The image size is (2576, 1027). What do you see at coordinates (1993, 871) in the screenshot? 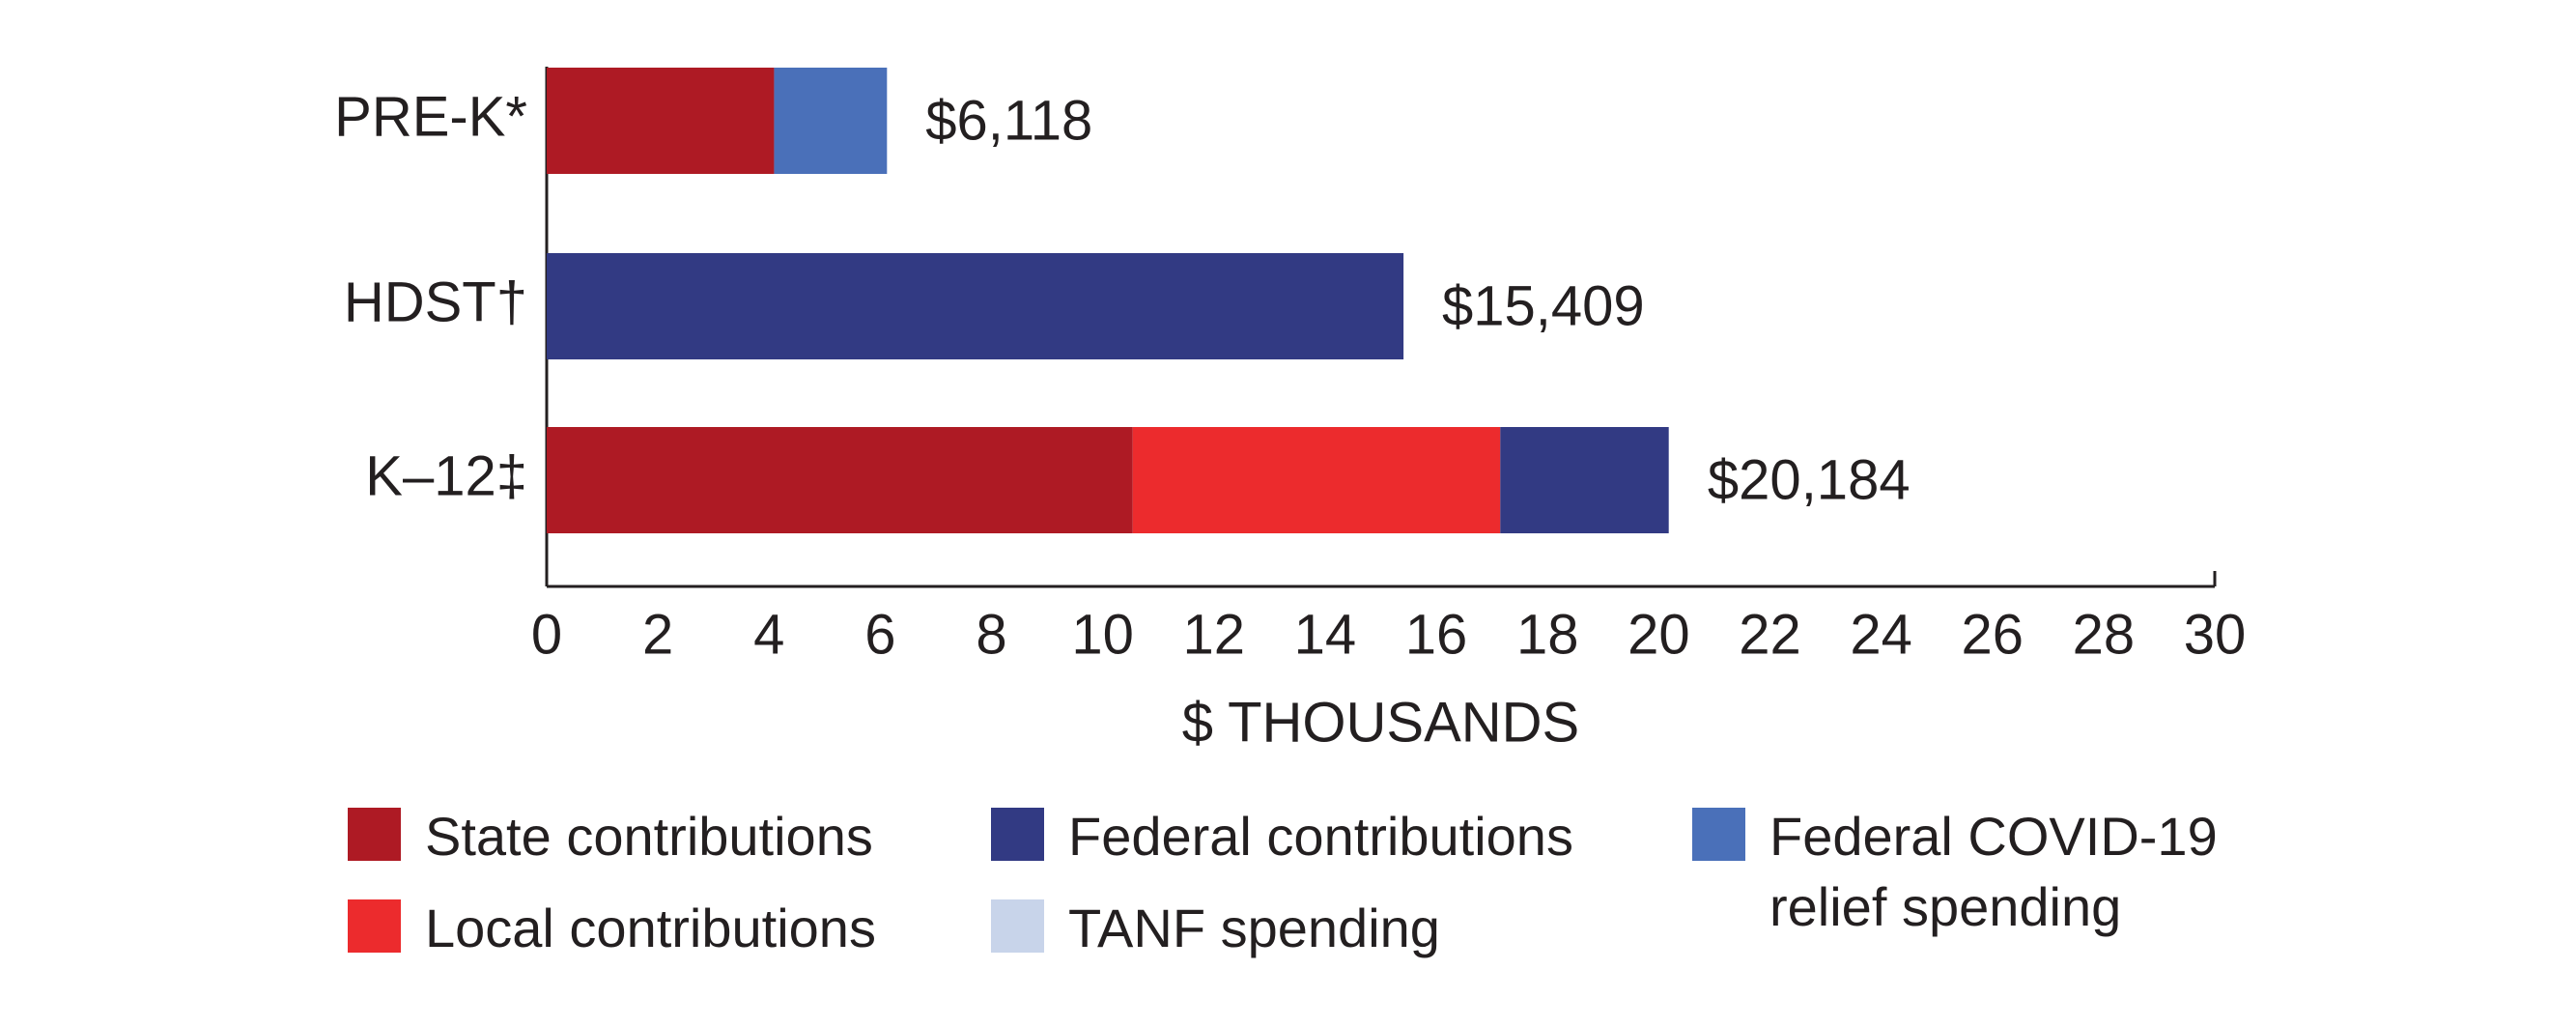
I see `legend-label: Federal COVID-19 relief spending` at bounding box center [1993, 871].